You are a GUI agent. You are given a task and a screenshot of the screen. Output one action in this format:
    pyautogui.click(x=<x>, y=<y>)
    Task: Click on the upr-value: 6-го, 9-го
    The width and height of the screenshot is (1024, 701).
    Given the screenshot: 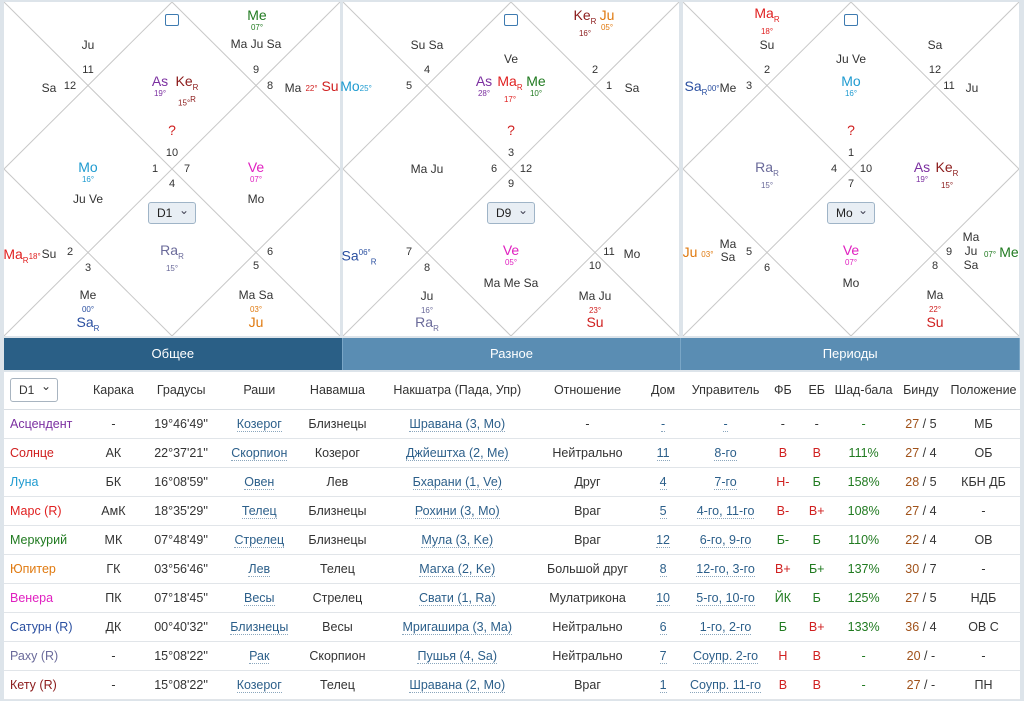 What is the action you would take?
    pyautogui.click(x=725, y=540)
    